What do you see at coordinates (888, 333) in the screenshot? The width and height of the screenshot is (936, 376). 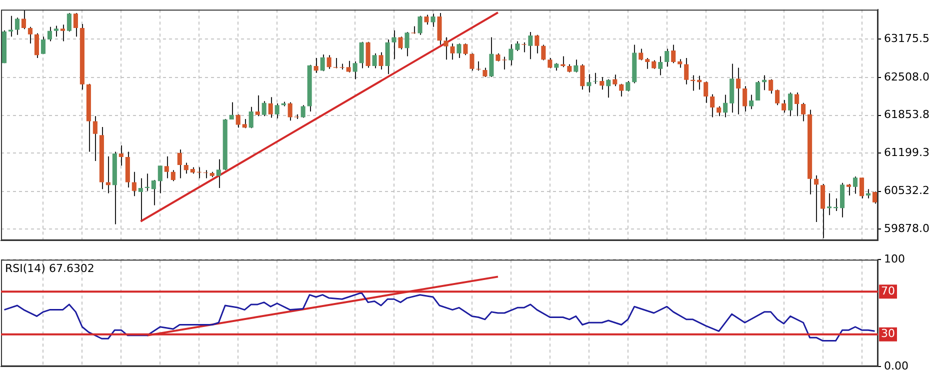 I see `ref-line-label: 30` at bounding box center [888, 333].